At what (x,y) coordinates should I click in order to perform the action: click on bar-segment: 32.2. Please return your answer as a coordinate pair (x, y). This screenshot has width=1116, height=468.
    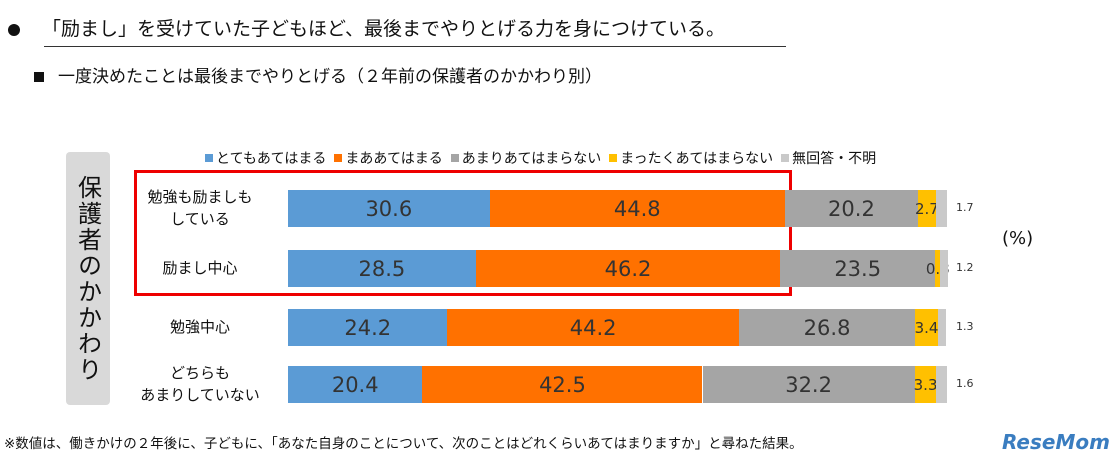
    Looking at the image, I should click on (808, 384).